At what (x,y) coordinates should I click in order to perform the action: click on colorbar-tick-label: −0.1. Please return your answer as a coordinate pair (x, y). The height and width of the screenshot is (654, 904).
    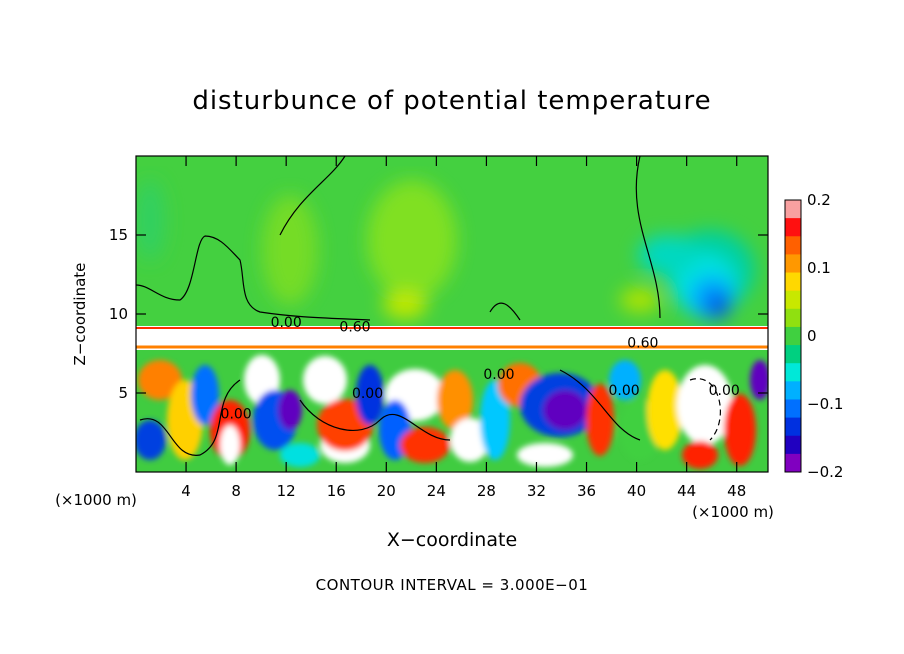
    Looking at the image, I should click on (825, 404).